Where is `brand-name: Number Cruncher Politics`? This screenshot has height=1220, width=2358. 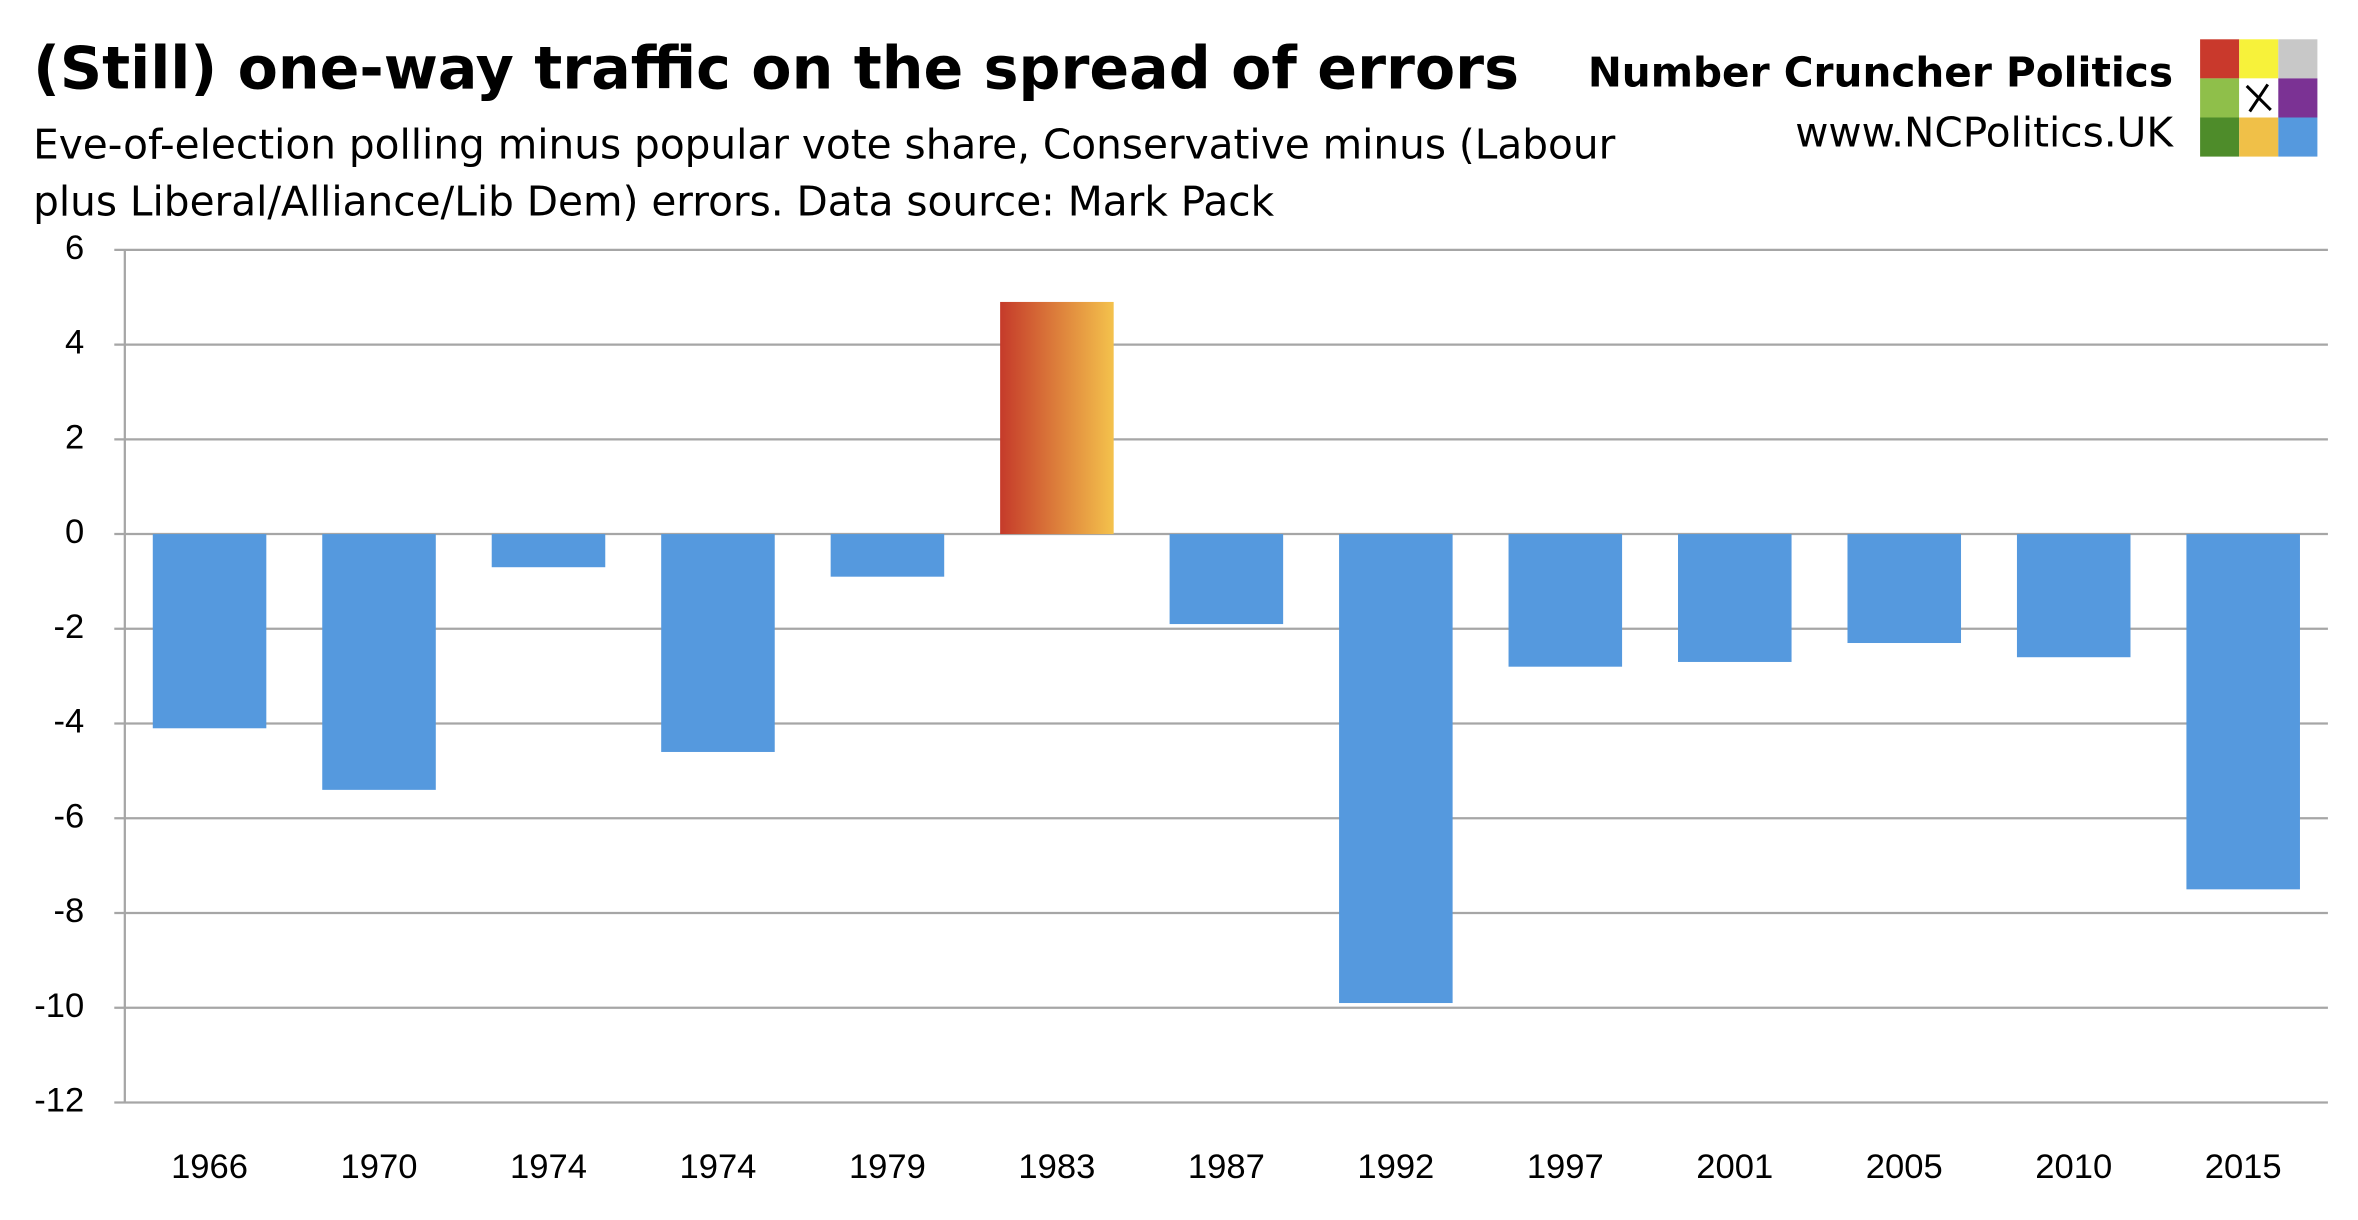 brand-name: Number Cruncher Politics is located at coordinates (1880, 72).